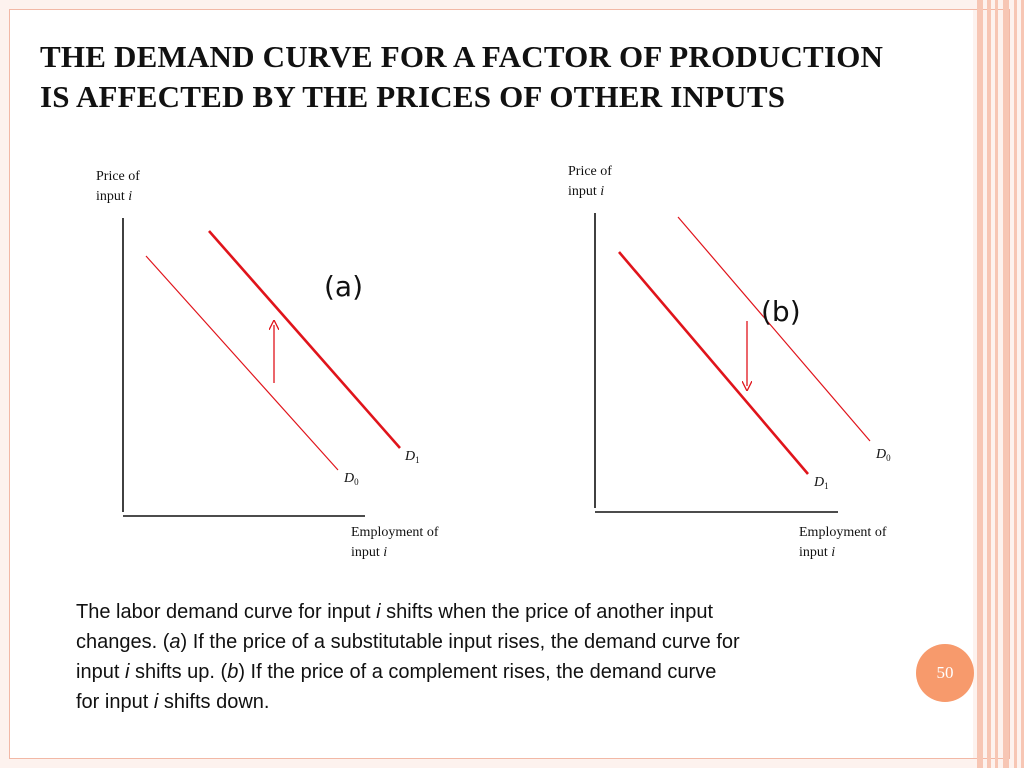 The width and height of the screenshot is (1024, 768). Describe the element at coordinates (118, 176) in the screenshot. I see `panel-a-y-axis-label-line1: Price of` at that location.